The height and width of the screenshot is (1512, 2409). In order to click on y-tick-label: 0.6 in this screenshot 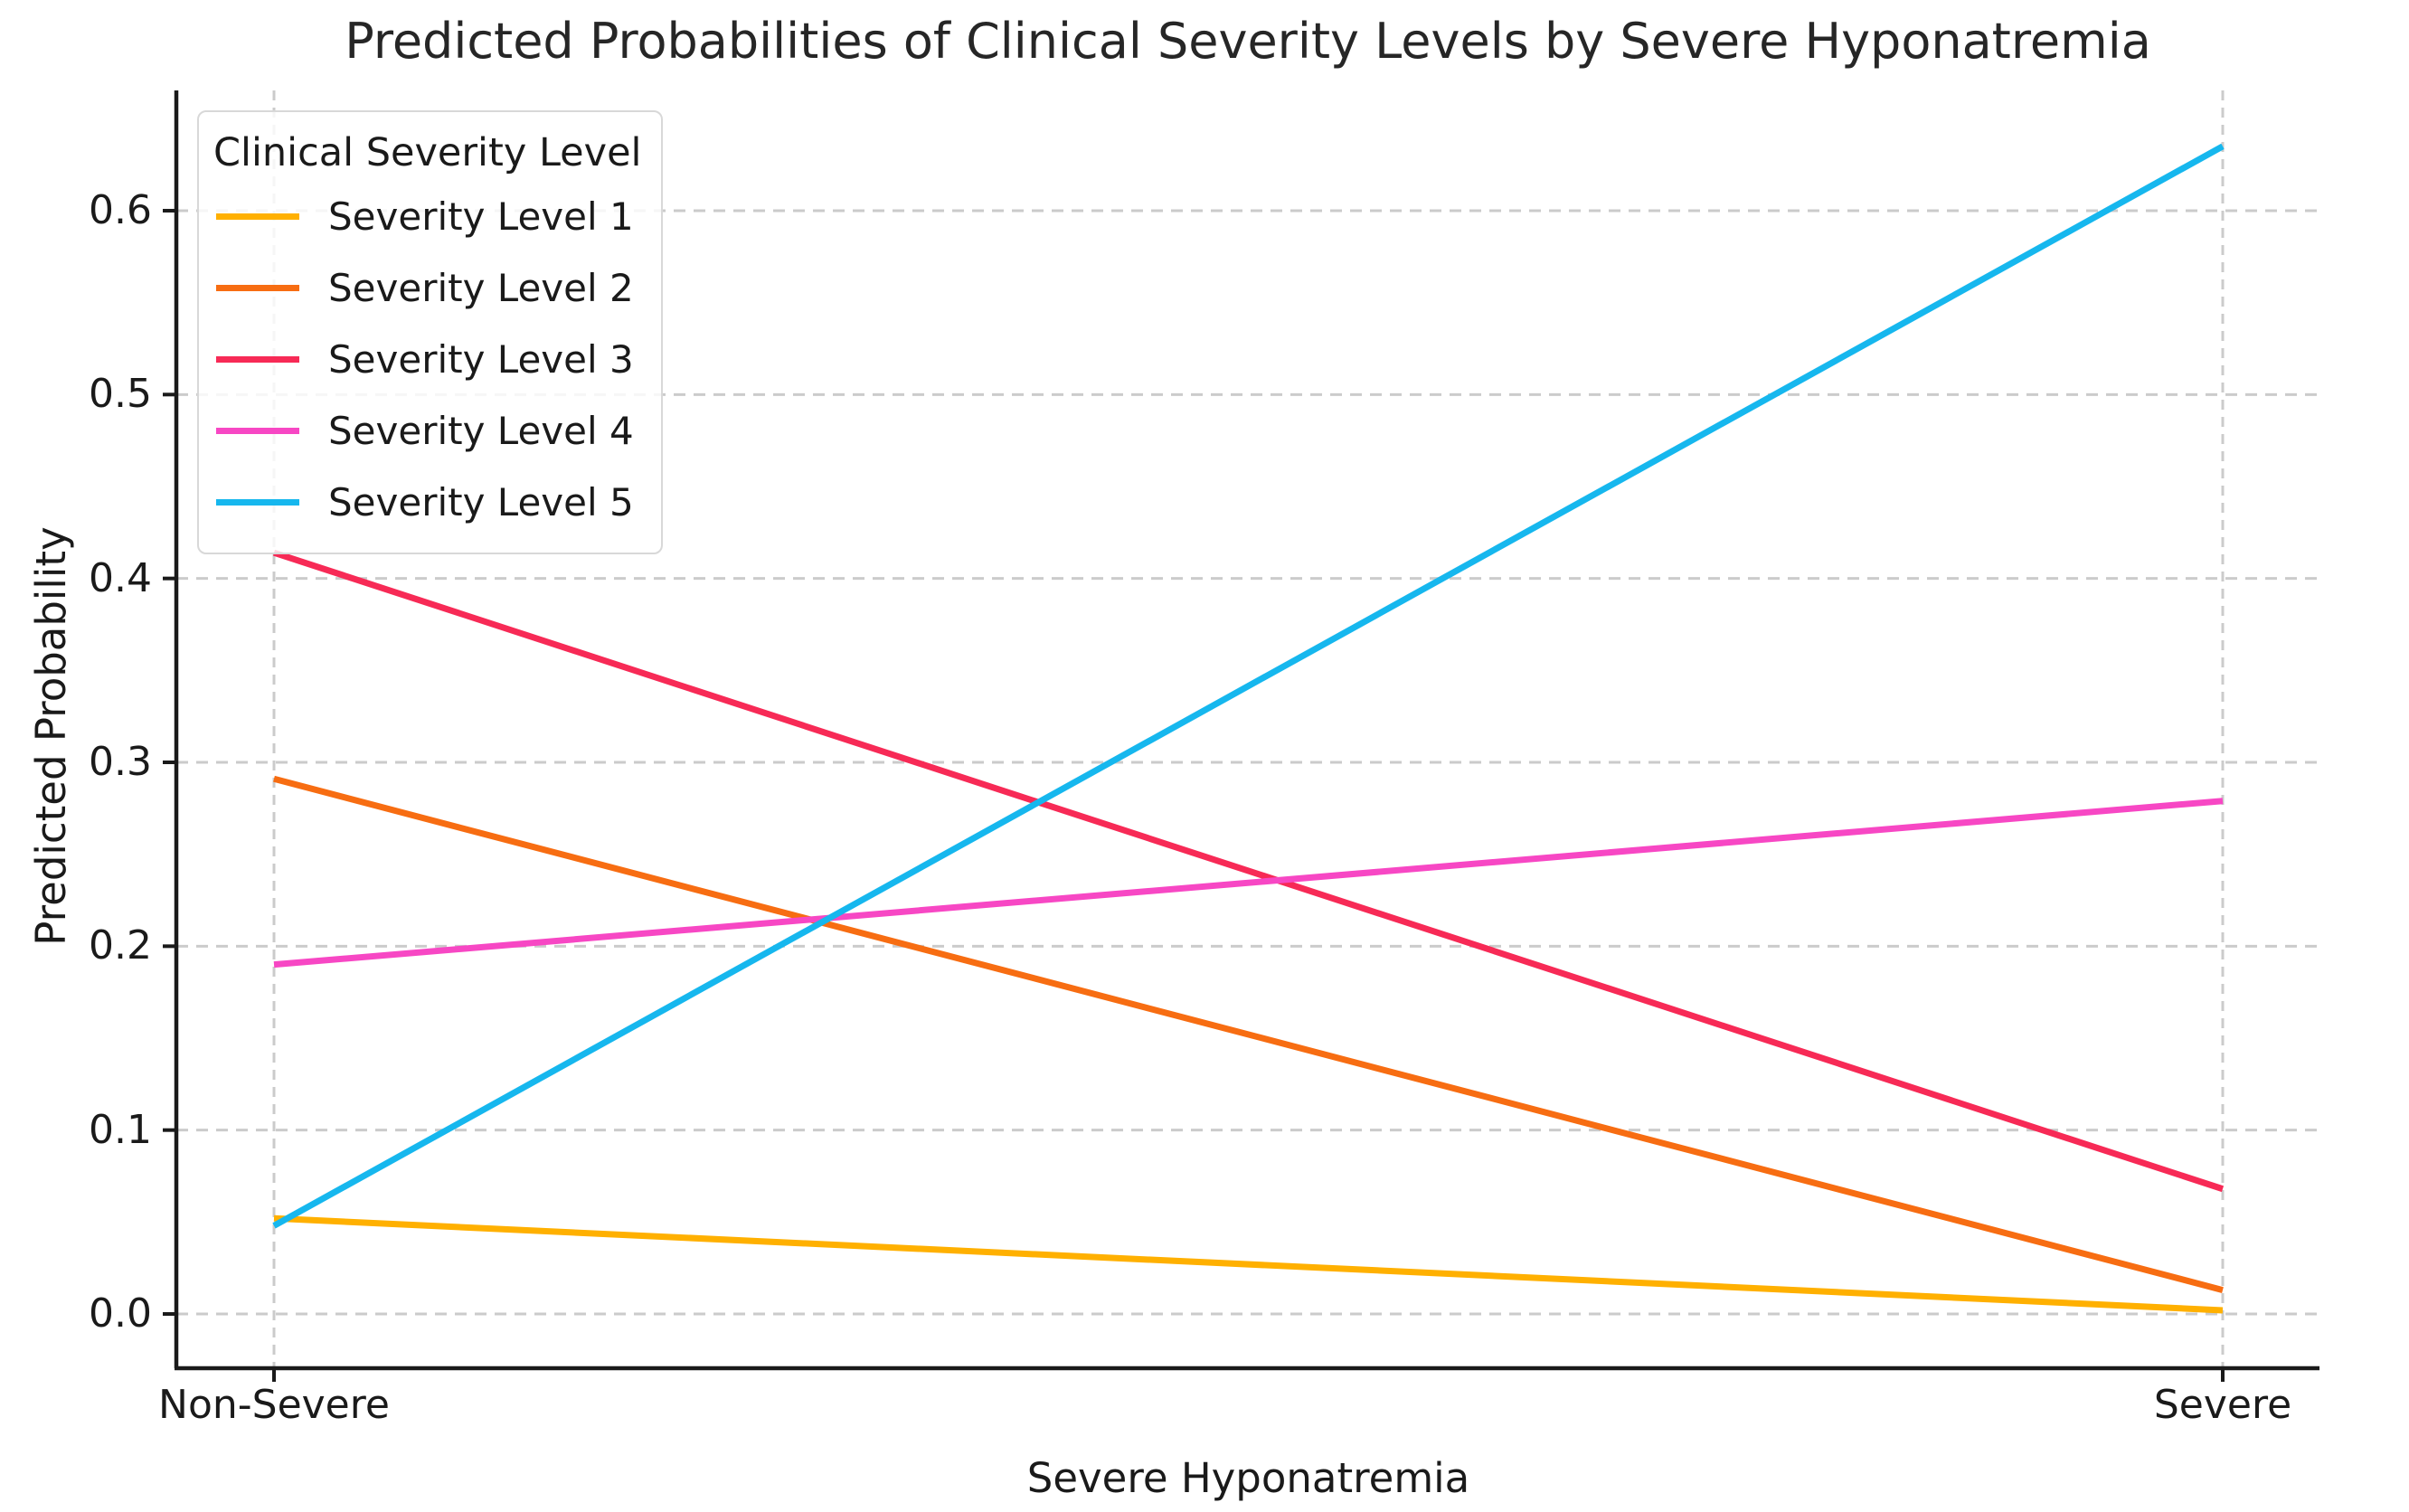, I will do `click(120, 209)`.